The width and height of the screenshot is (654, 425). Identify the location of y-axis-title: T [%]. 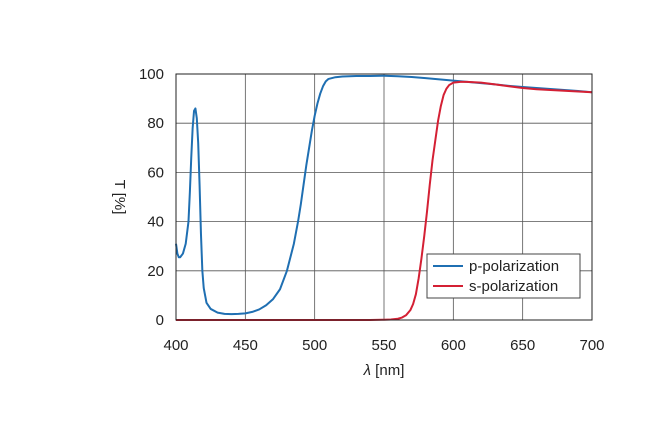
(119, 197).